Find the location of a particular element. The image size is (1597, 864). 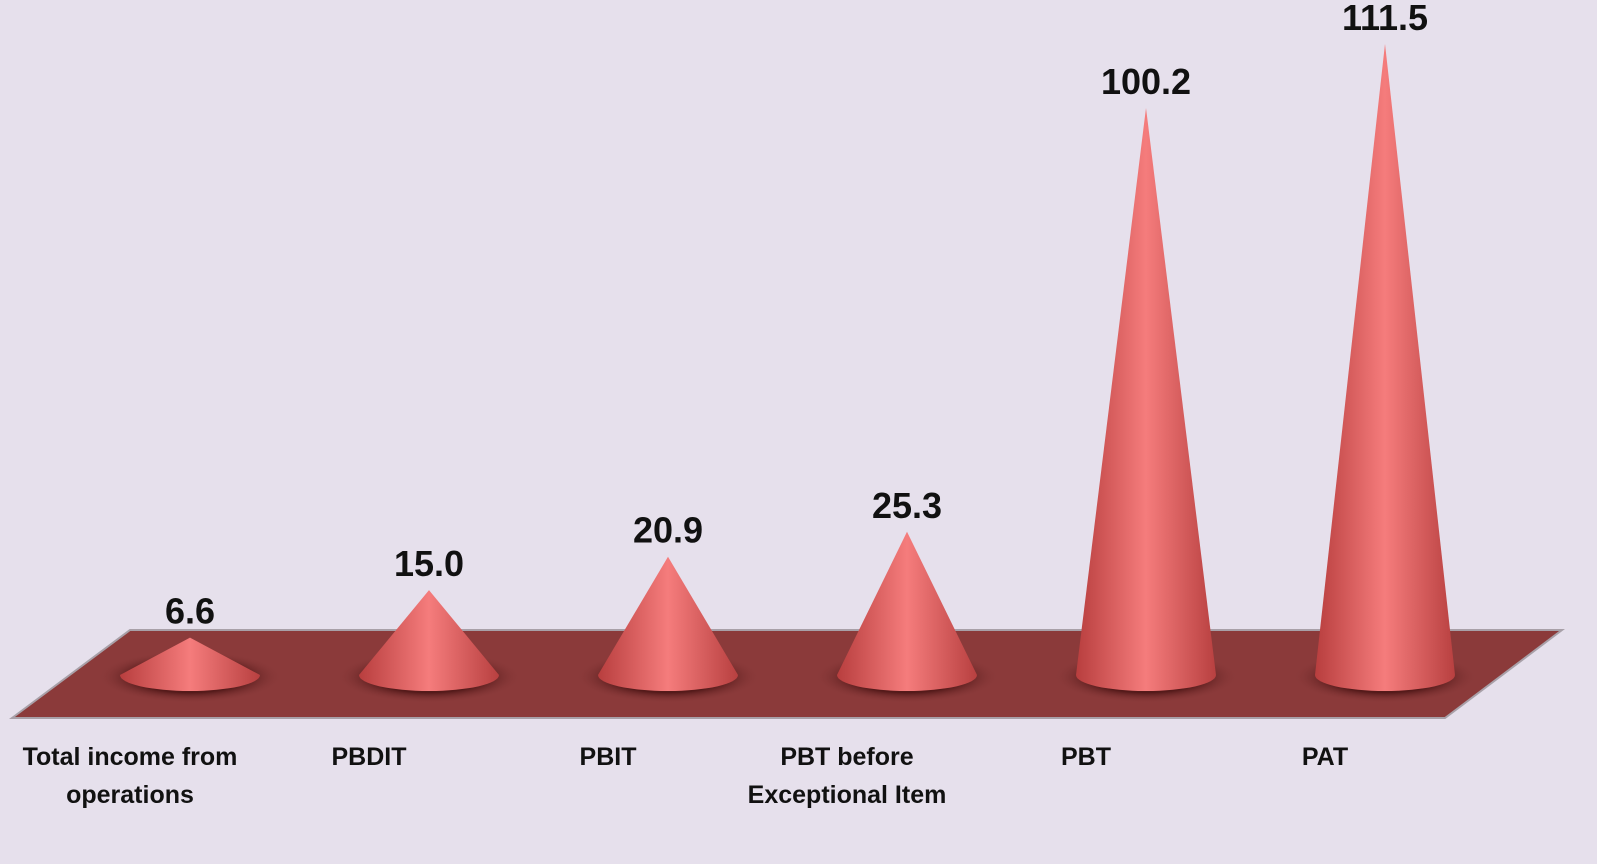

value-label: 20.9 is located at coordinates (668, 530).